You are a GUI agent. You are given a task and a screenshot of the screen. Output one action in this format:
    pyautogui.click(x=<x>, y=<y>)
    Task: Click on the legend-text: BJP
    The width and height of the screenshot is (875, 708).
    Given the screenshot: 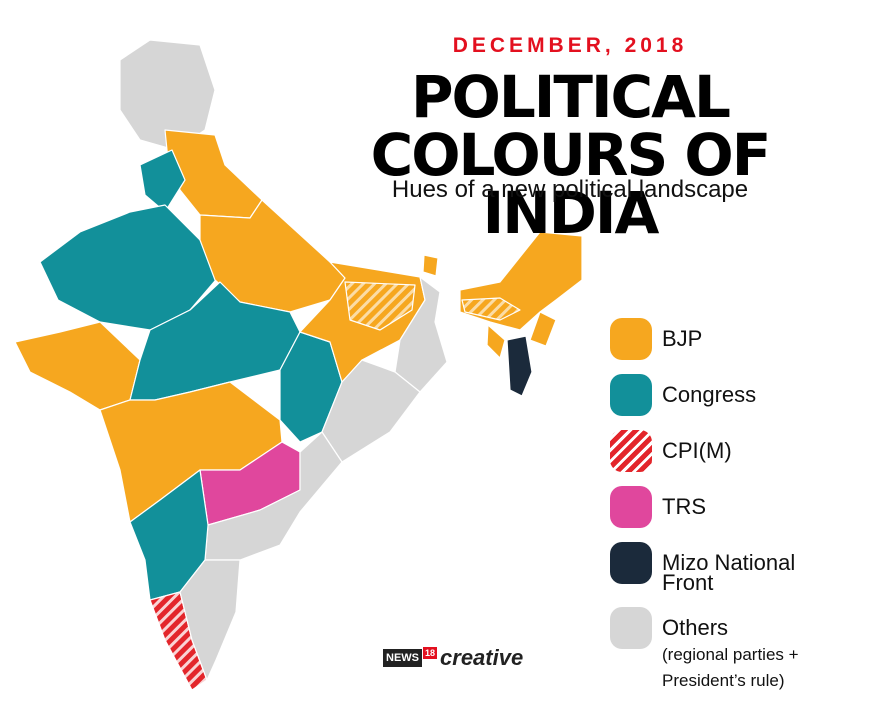 What is the action you would take?
    pyautogui.click(x=682, y=338)
    